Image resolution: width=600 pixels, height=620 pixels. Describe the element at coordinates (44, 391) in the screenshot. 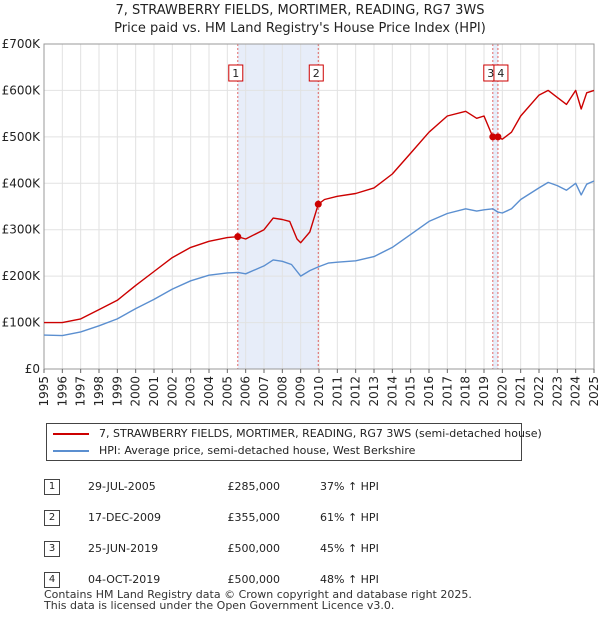

I see `x-tick-label: 1995` at that location.